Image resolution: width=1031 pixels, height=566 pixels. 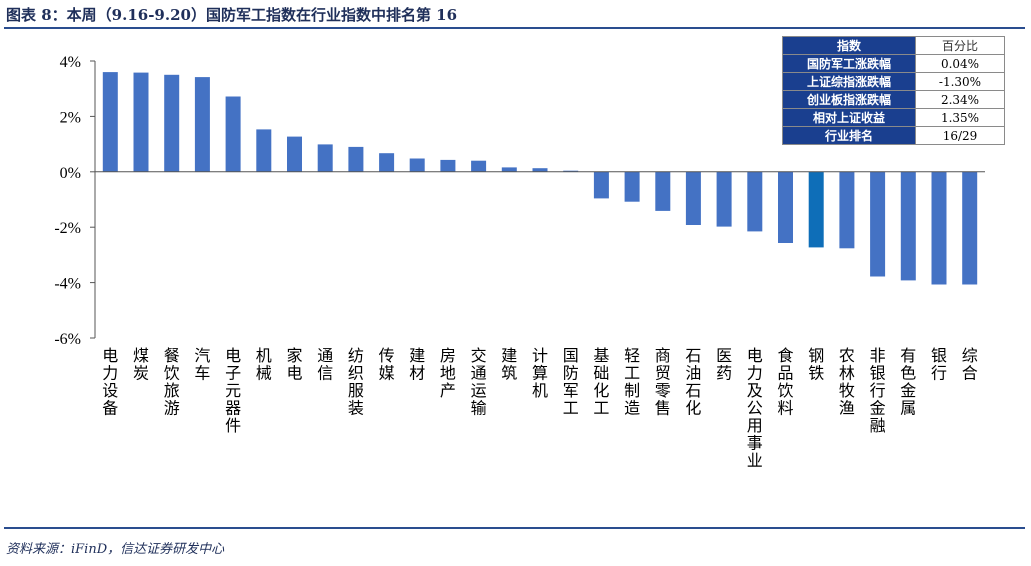 I want to click on category-label: 医药, so click(x=724, y=364).